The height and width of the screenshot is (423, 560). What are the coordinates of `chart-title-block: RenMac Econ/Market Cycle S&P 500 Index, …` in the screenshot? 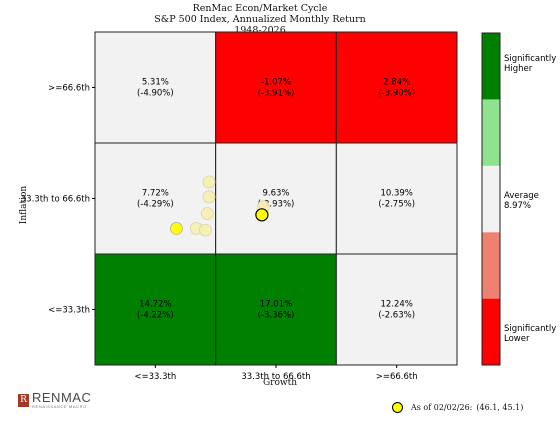 It's located at (260, 19).